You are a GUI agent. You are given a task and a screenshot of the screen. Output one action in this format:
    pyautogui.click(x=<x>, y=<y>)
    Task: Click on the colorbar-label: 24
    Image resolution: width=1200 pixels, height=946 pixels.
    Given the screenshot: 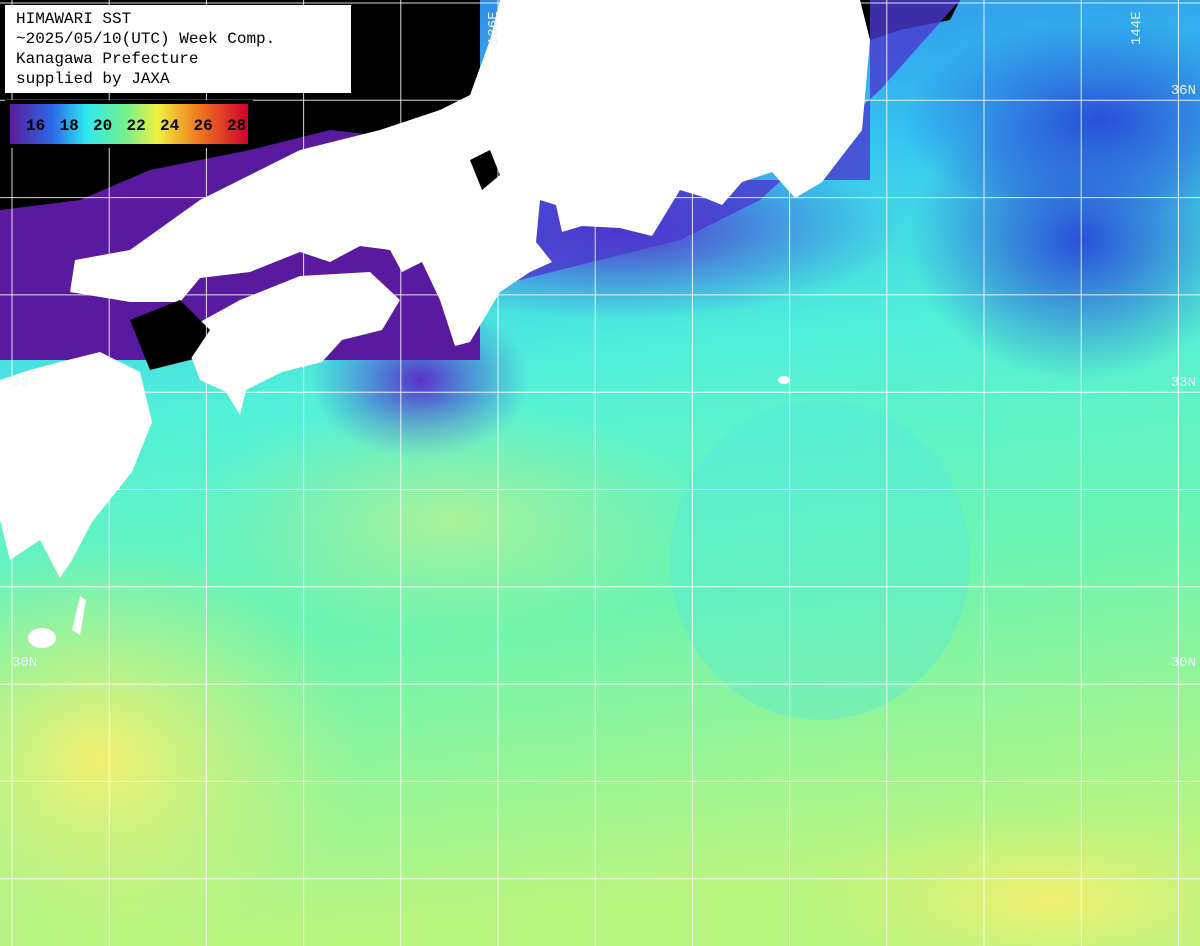 What is the action you would take?
    pyautogui.click(x=170, y=126)
    